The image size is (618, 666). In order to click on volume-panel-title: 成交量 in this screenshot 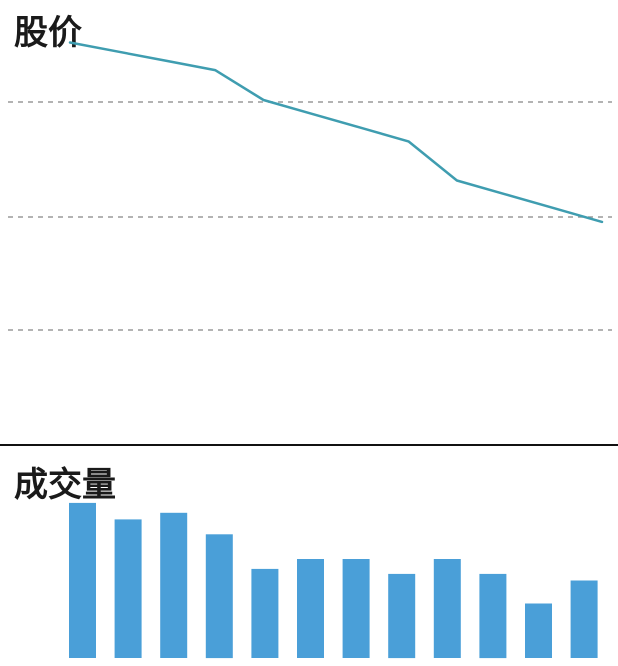, I will do `click(65, 485)`.